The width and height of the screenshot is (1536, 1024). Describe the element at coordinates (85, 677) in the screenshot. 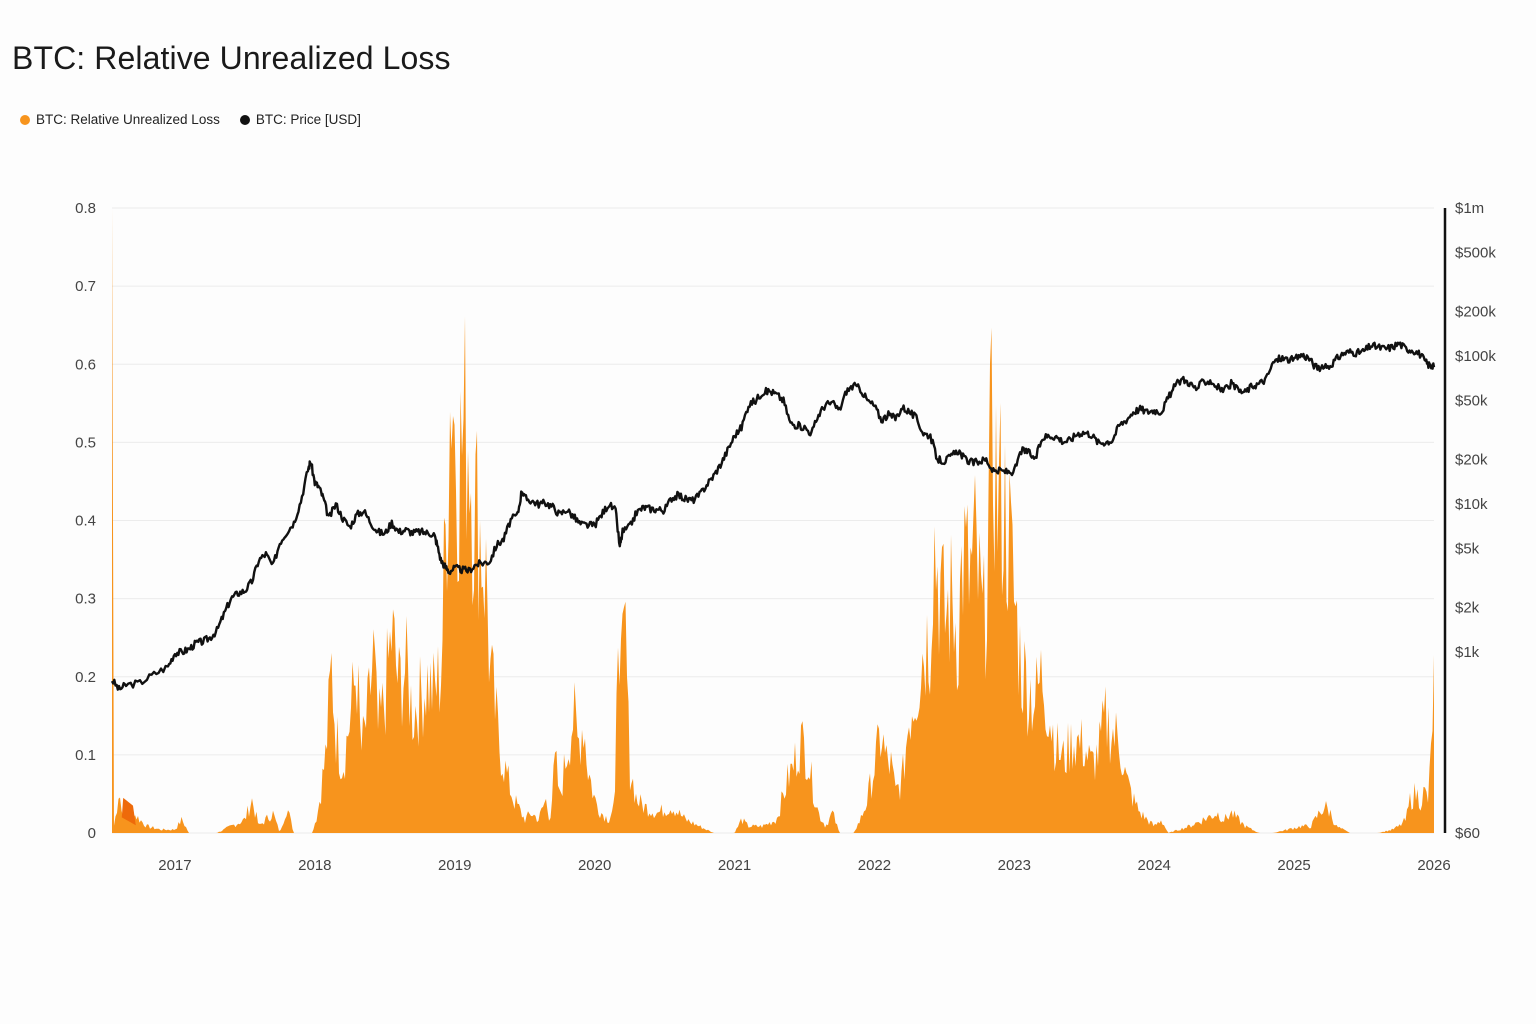

I see `y-left-tick-label: 0.2` at that location.